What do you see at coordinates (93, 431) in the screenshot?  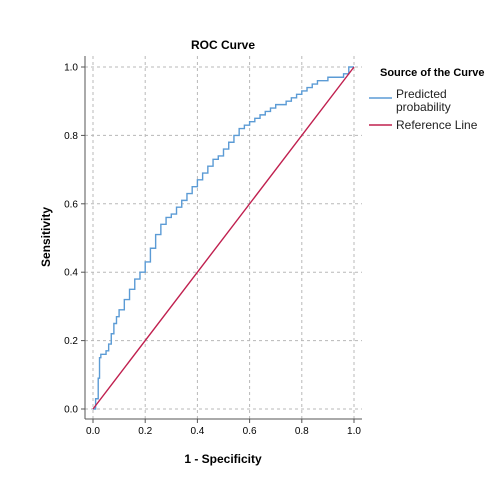 I see `x-tick-label: 0.0` at bounding box center [93, 431].